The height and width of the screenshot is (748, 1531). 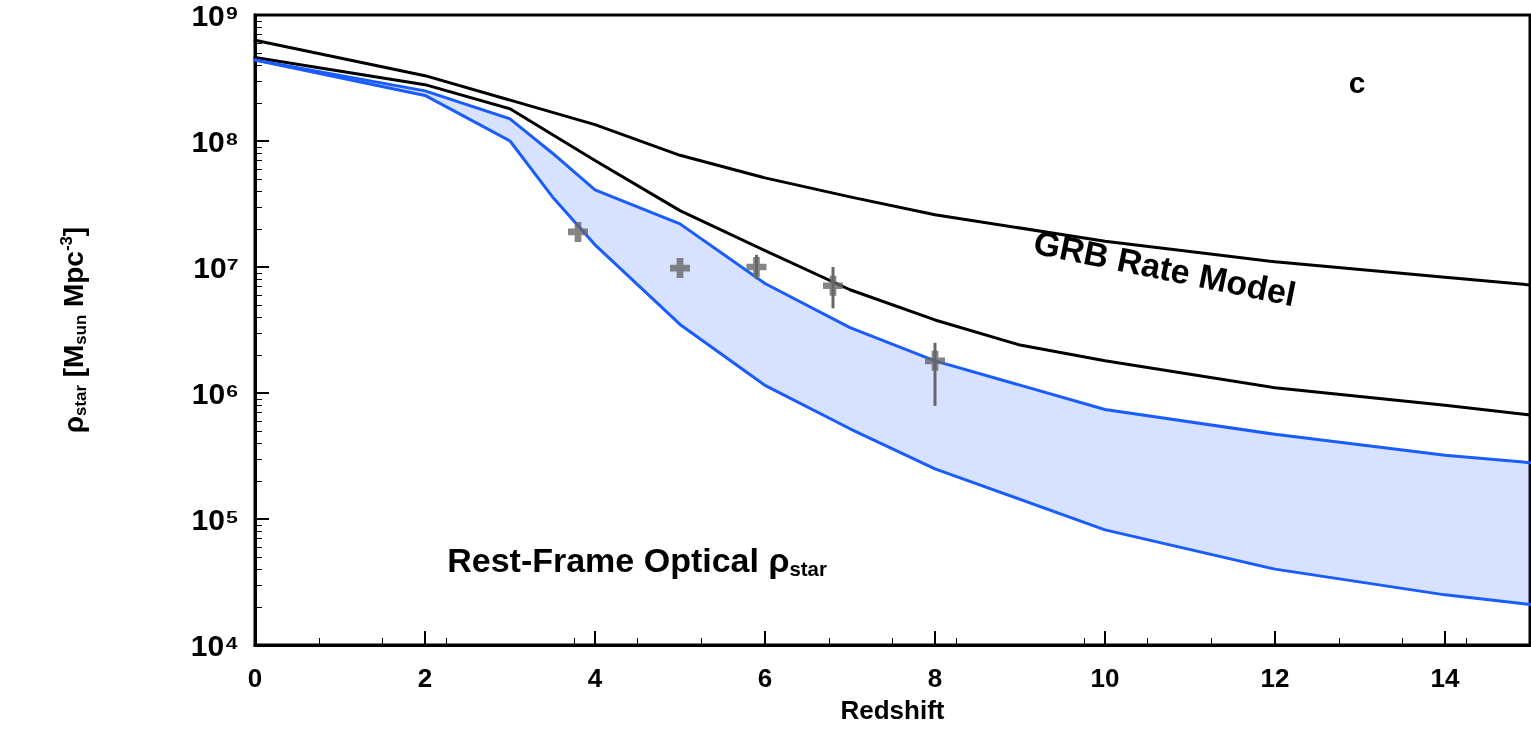 I want to click on x-tick-label: 2, so click(x=425, y=678).